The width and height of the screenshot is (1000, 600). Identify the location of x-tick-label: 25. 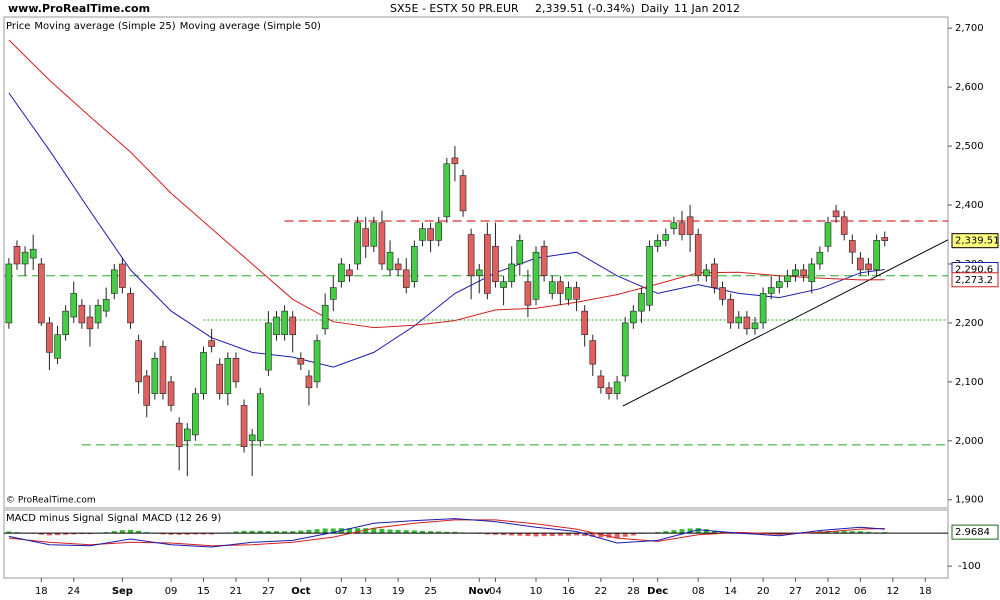
(430, 591).